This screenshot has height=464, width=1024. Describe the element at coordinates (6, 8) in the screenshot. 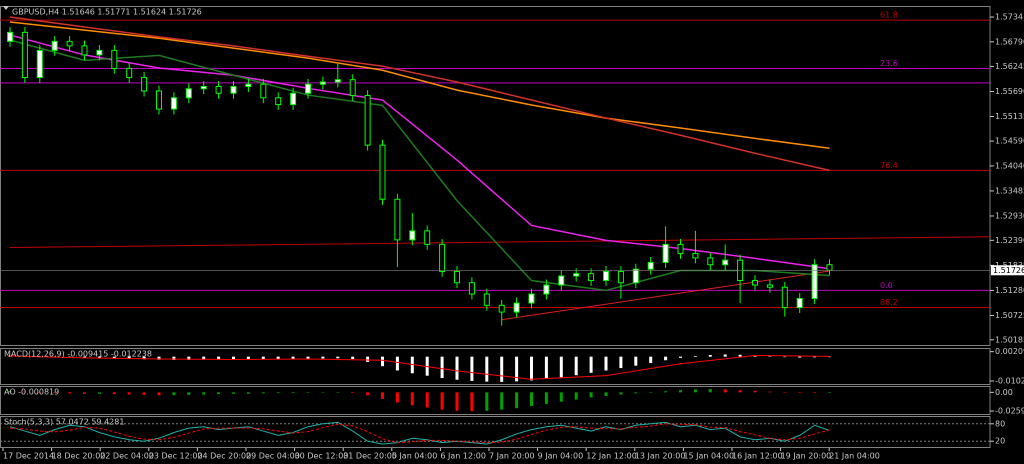

I see `title-arrow` at that location.